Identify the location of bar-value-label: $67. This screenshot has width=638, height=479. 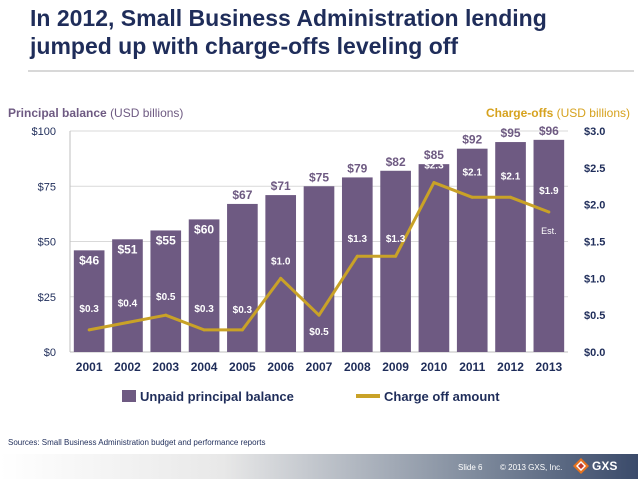
(242, 195).